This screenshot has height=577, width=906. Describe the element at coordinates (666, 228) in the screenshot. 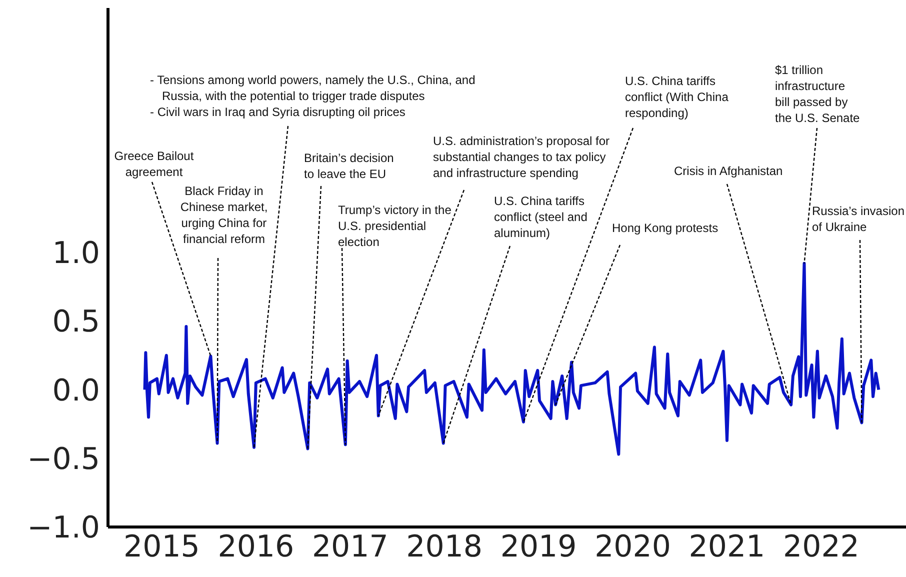

I see `annotation: Hong Kong protests` at that location.